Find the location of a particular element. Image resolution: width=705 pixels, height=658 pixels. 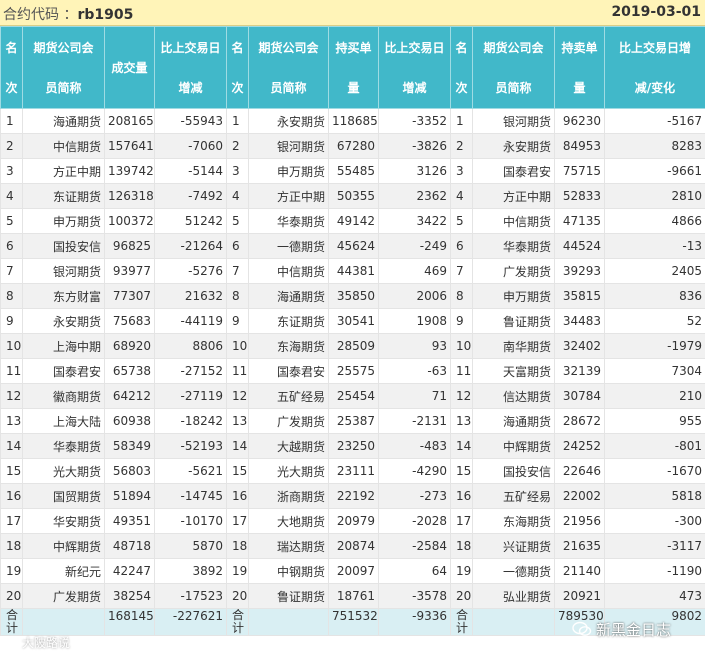

cell-volume-change: -5621 is located at coordinates (190, 471).